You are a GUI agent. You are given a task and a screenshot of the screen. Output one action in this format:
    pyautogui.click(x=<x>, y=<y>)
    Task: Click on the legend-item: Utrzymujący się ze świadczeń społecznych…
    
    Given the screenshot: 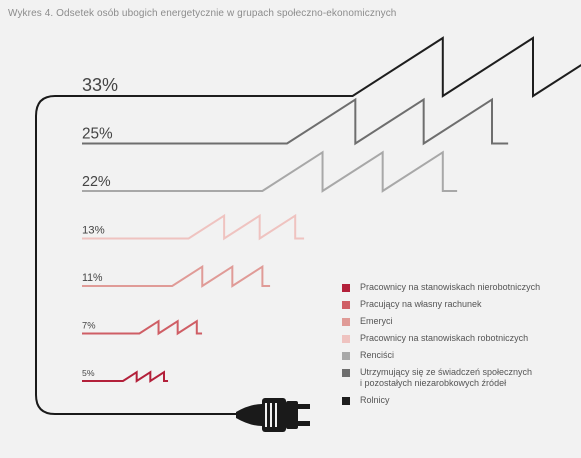 What is the action you would take?
    pyautogui.click(x=457, y=378)
    